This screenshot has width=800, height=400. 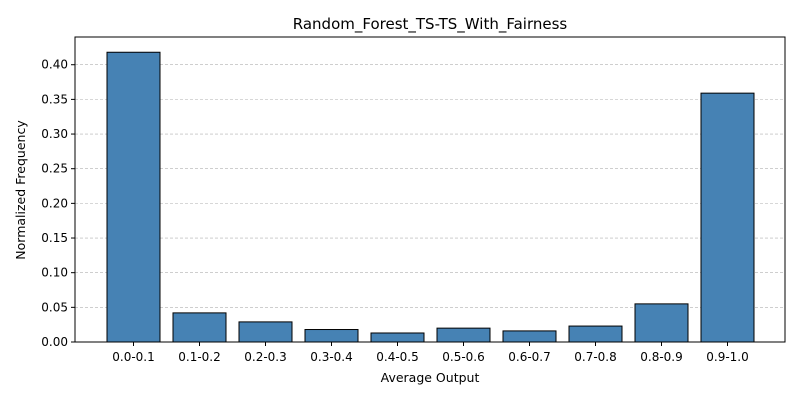 What do you see at coordinates (265, 332) in the screenshot?
I see `bar-0.2-0.3` at bounding box center [265, 332].